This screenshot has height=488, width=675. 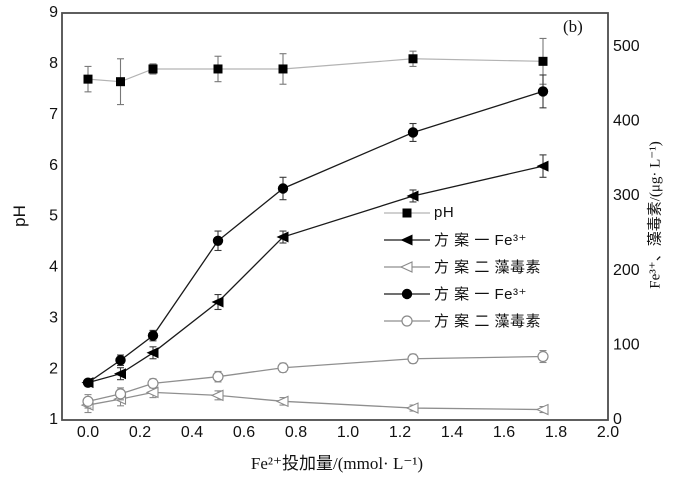 I want to click on y-axis-label-right: Fe³⁺、藻毒素/(μg· L⁻¹), so click(x=655, y=215).